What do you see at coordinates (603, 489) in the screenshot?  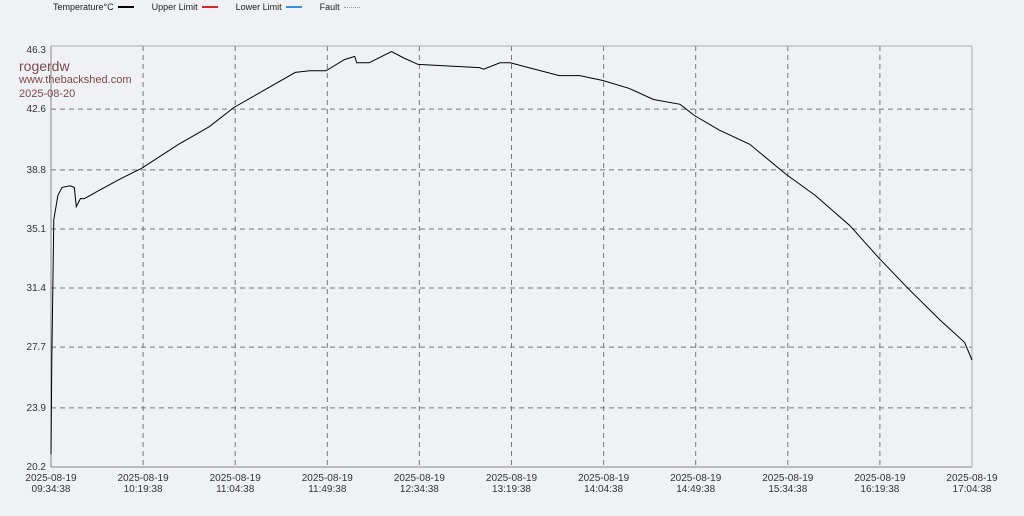 I see `x-tick-time: 14:04:38` at bounding box center [603, 489].